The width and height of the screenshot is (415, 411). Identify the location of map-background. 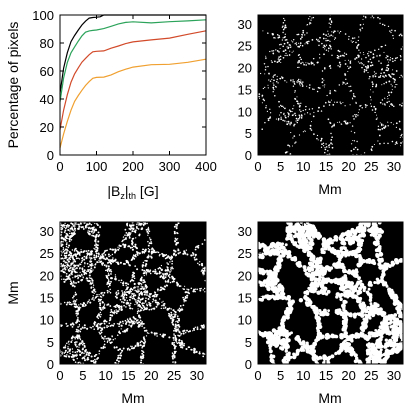
(330, 85).